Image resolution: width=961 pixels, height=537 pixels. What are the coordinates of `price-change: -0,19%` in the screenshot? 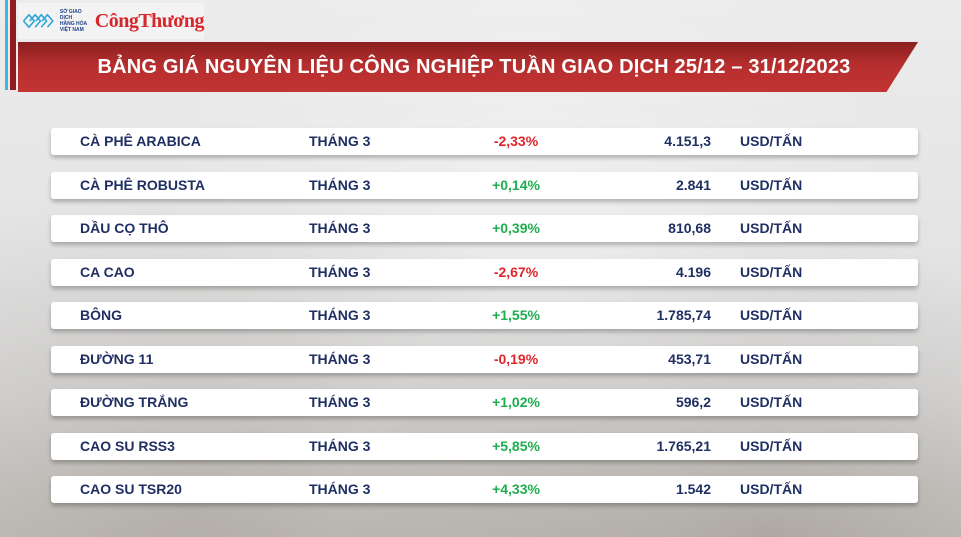 It's located at (516, 358).